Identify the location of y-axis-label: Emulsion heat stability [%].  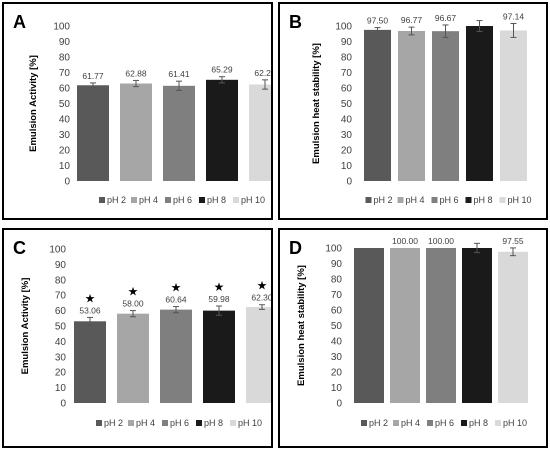
(301, 325).